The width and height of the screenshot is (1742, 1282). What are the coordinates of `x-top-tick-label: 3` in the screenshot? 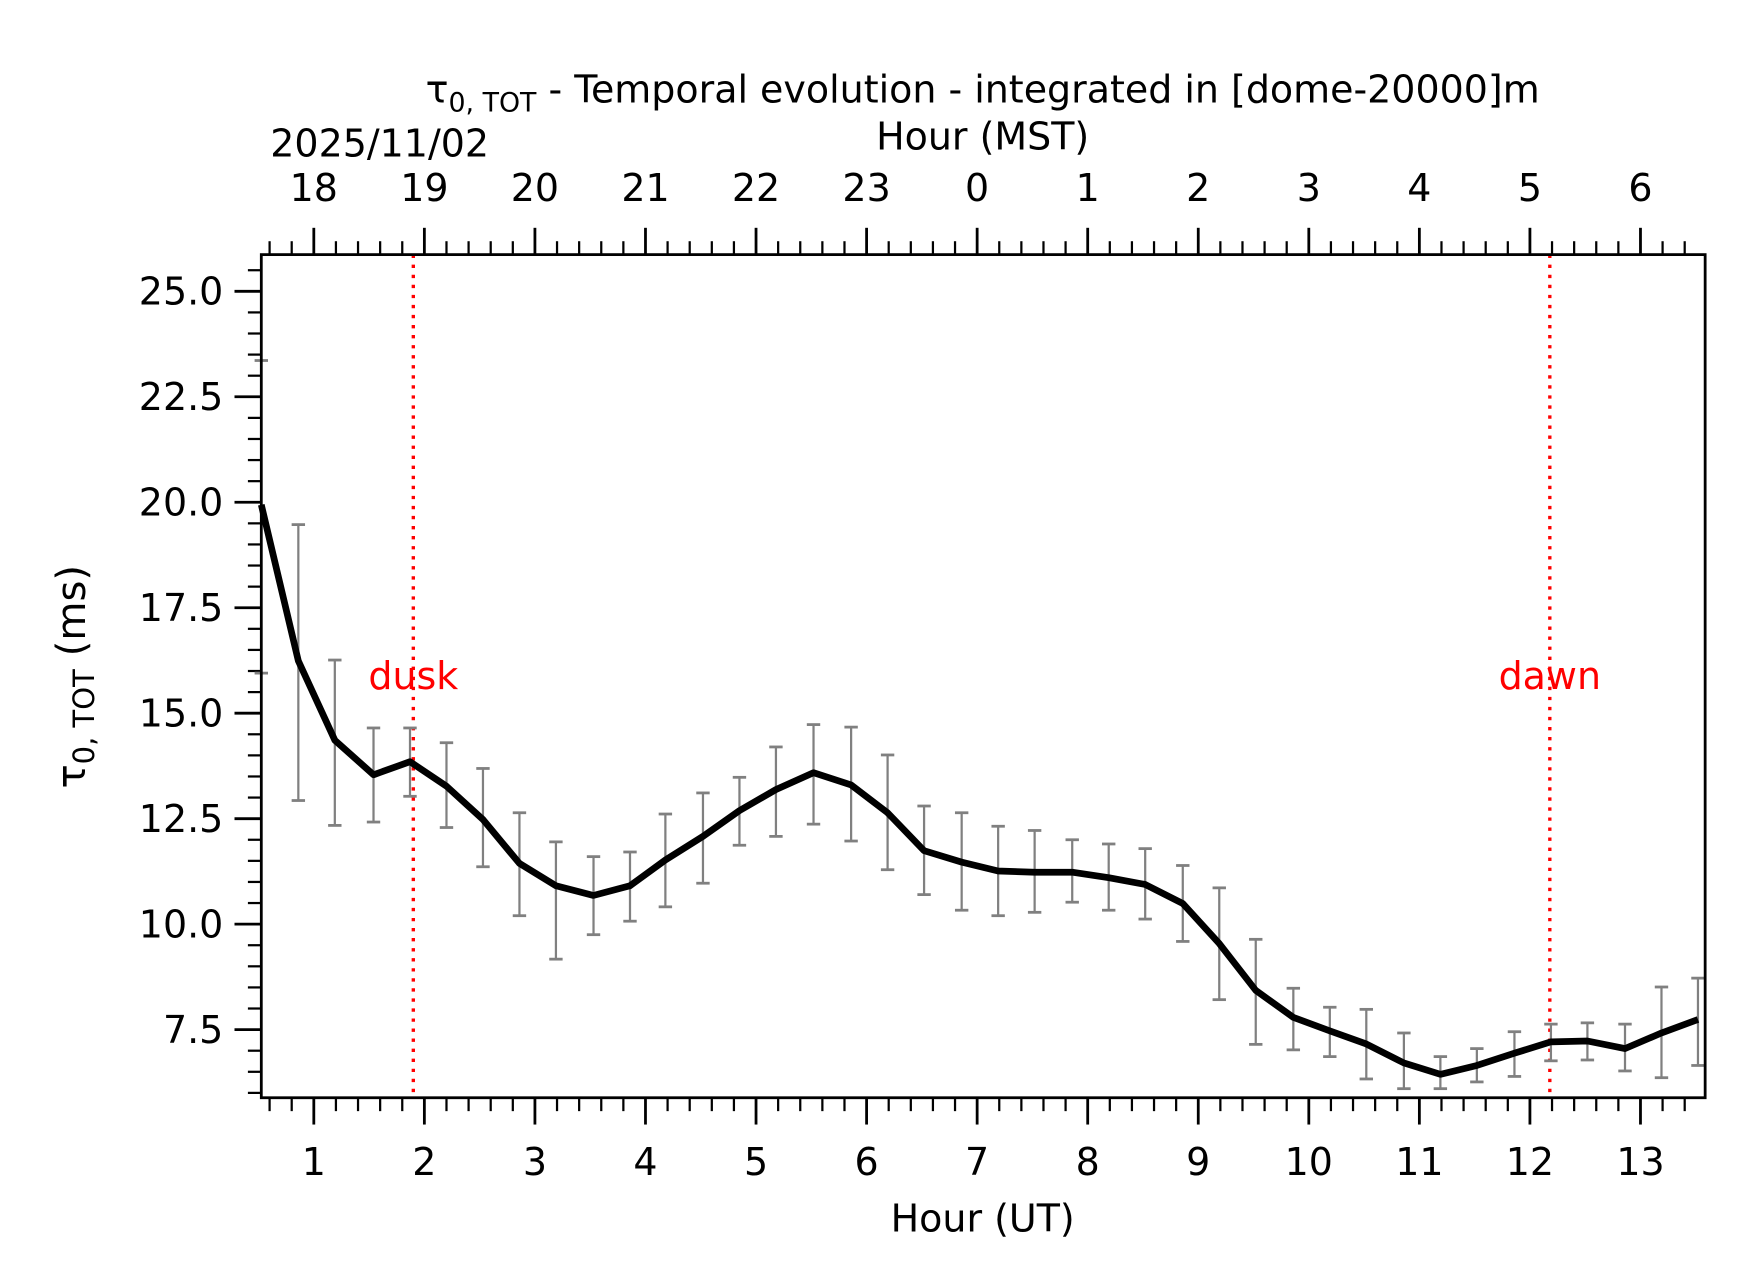 It's located at (1309, 188).